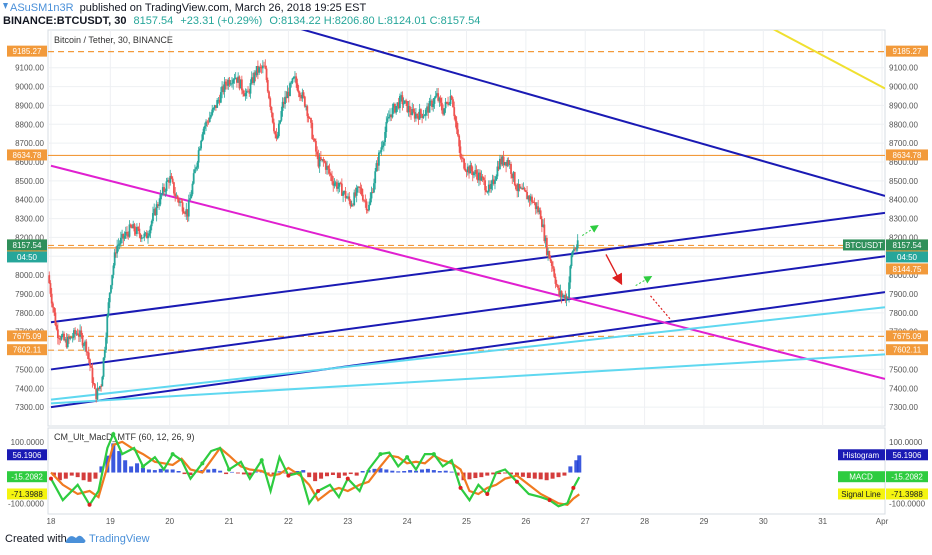  I want to click on macd-value-tag-right-label: -71.3988, so click(907, 494).